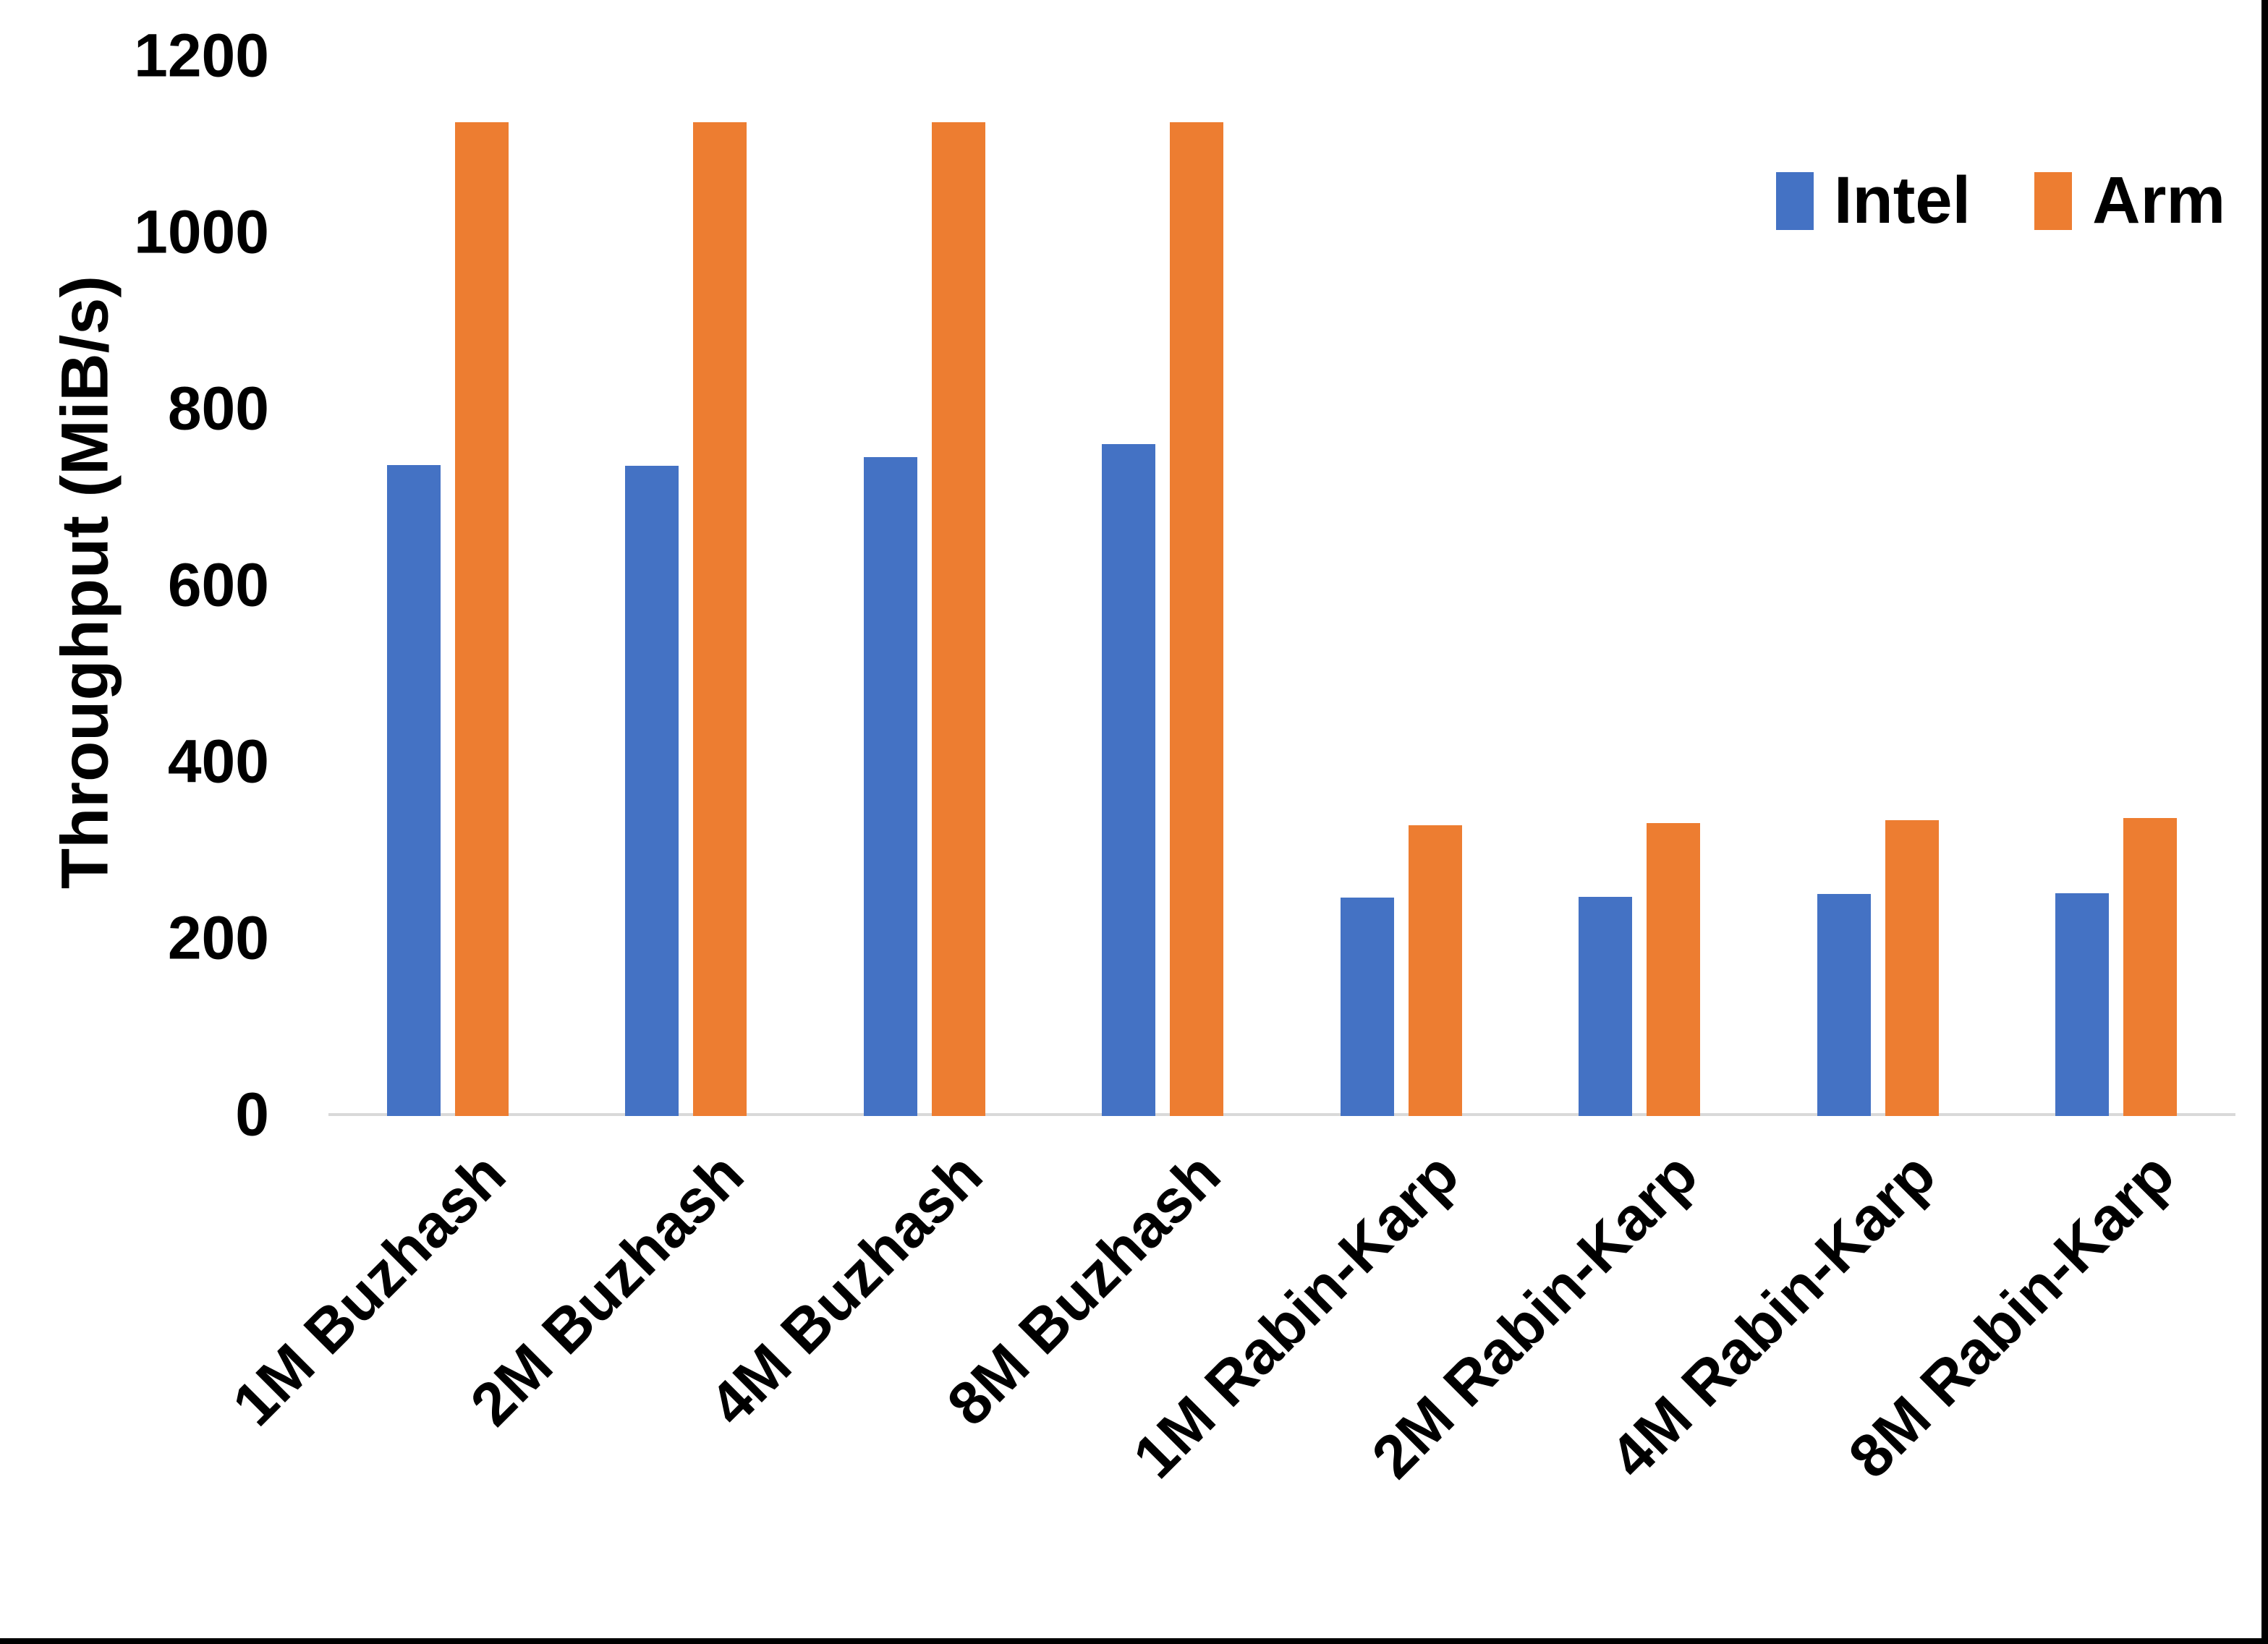  I want to click on y-axis-tick-label: 600, so click(218, 584).